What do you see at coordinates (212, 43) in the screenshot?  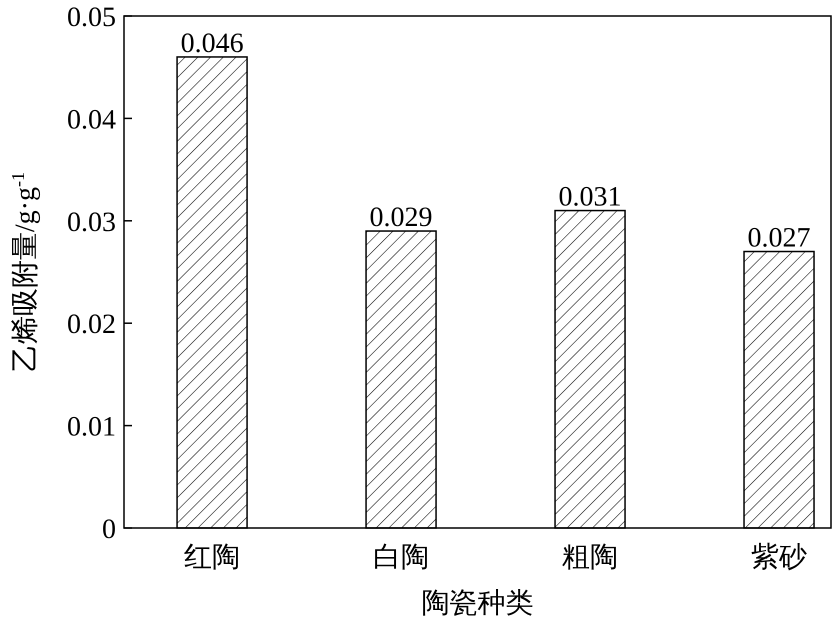 I see `data-label: 0.046` at bounding box center [212, 43].